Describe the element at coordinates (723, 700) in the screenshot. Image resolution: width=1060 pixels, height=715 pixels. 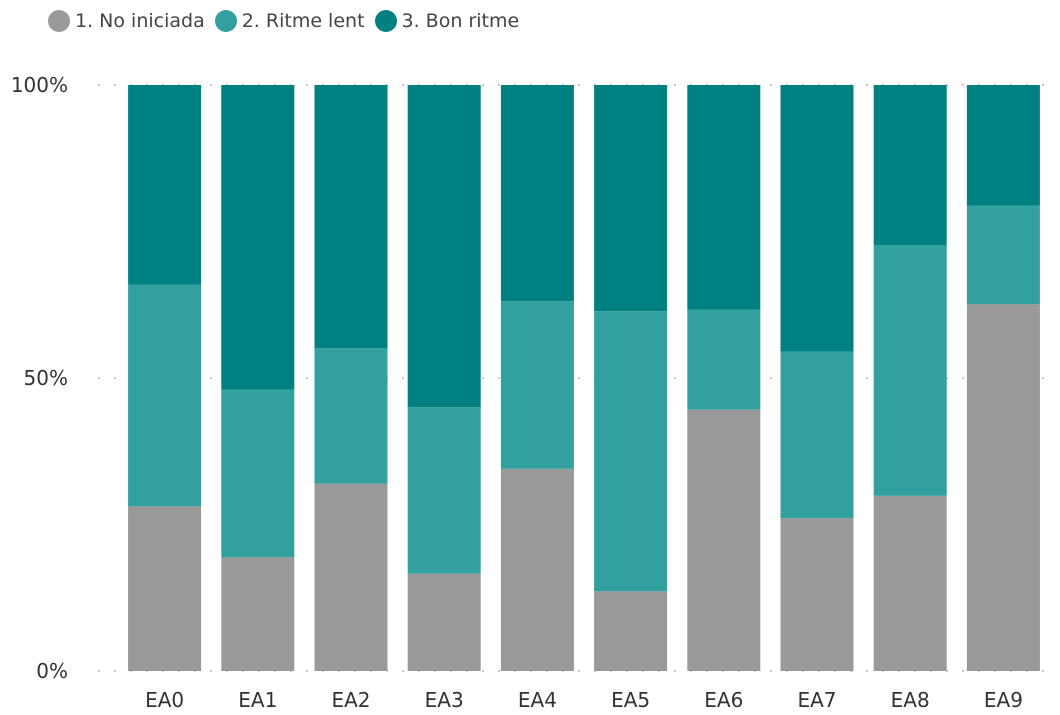
I see `x-tick-label: EA6` at that location.